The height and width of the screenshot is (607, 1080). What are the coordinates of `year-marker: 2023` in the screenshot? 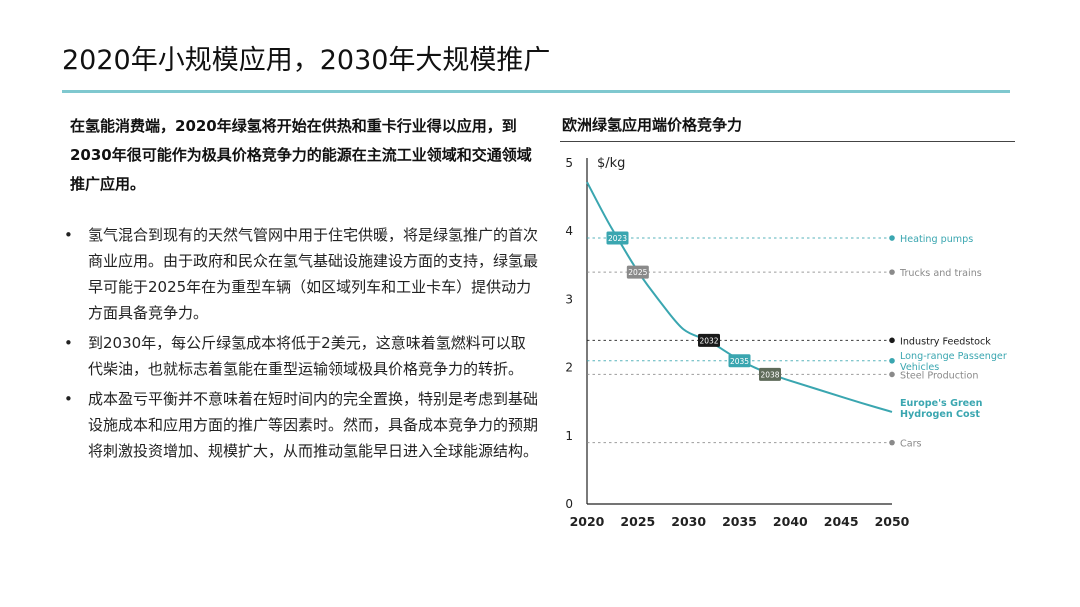 It's located at (617, 238).